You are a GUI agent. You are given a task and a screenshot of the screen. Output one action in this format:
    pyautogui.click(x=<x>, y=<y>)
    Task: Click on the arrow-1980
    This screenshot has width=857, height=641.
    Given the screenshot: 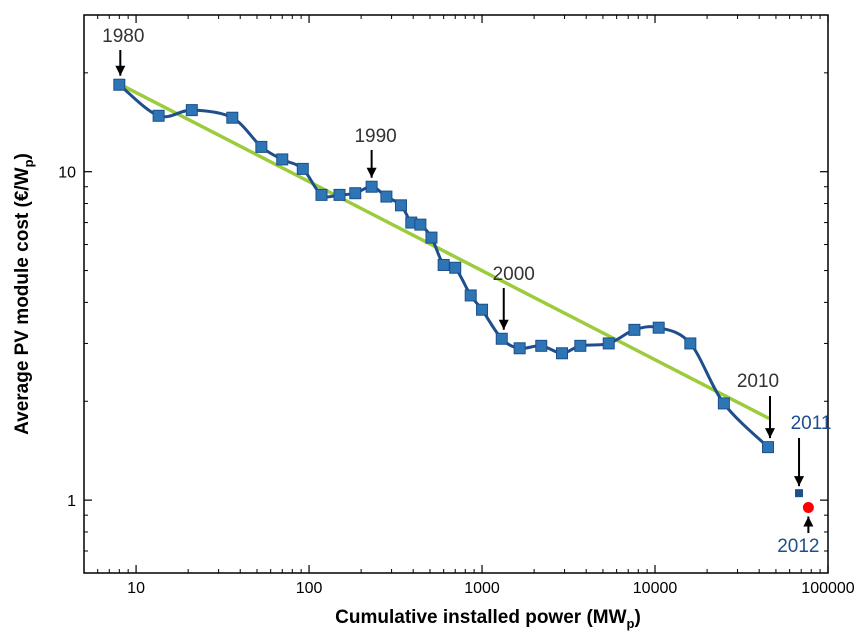 What is the action you would take?
    pyautogui.click(x=120, y=63)
    